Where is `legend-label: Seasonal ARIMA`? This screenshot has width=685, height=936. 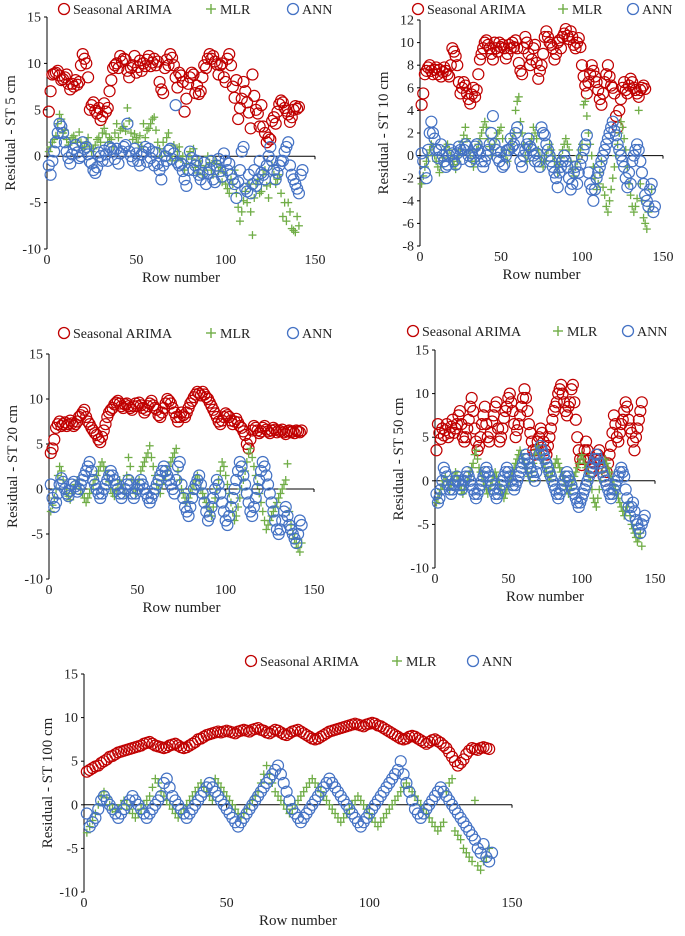 legend-label: Seasonal ARIMA is located at coordinates (310, 662).